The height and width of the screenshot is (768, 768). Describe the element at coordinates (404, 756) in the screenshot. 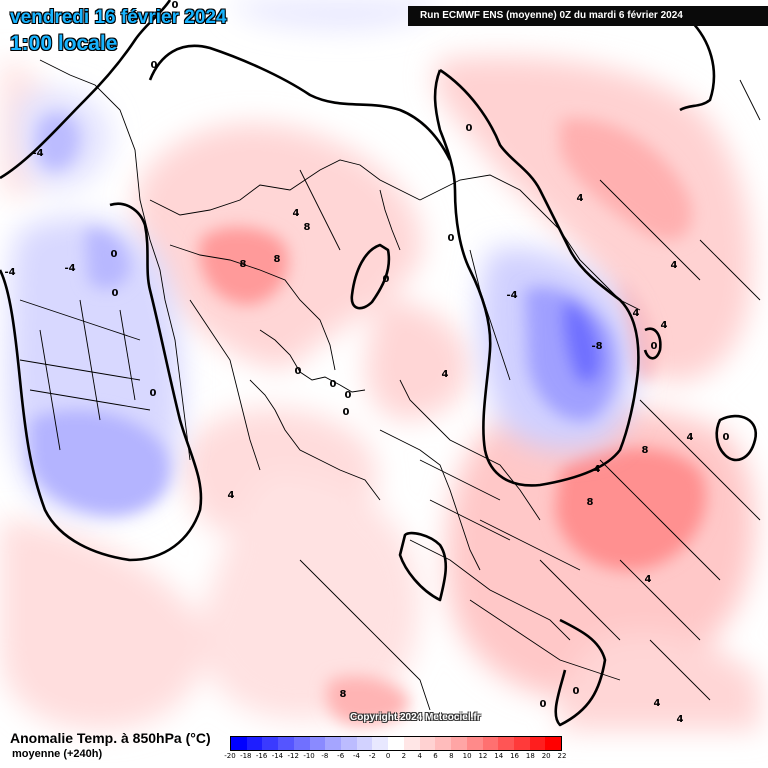

I see `legend-tick-label: 2` at that location.